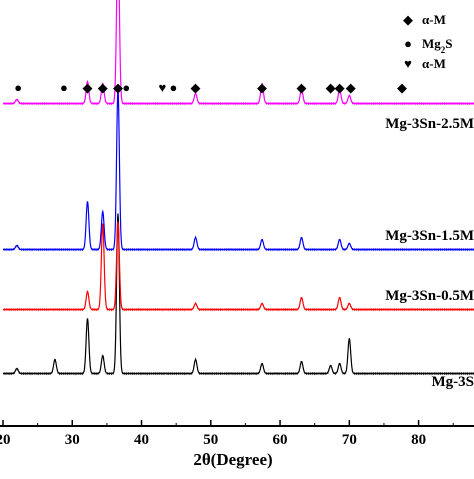 This screenshot has width=474, height=479. I want to click on sample-label: Mg-3Sn-2.5M, so click(429, 124).